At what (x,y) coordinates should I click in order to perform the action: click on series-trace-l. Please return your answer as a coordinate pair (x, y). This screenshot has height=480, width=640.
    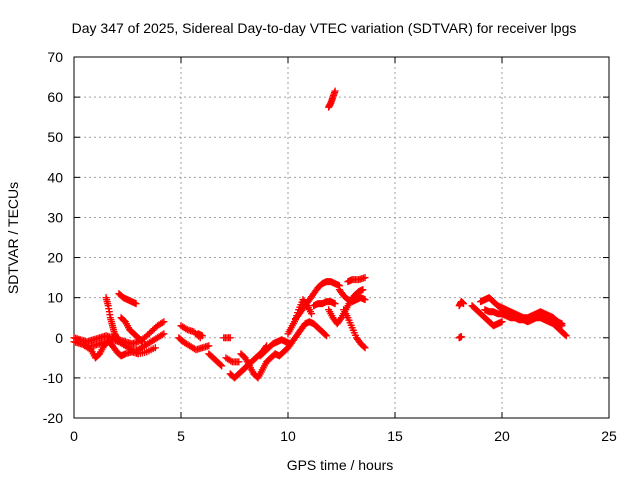
    Looking at the image, I should click on (232, 360).